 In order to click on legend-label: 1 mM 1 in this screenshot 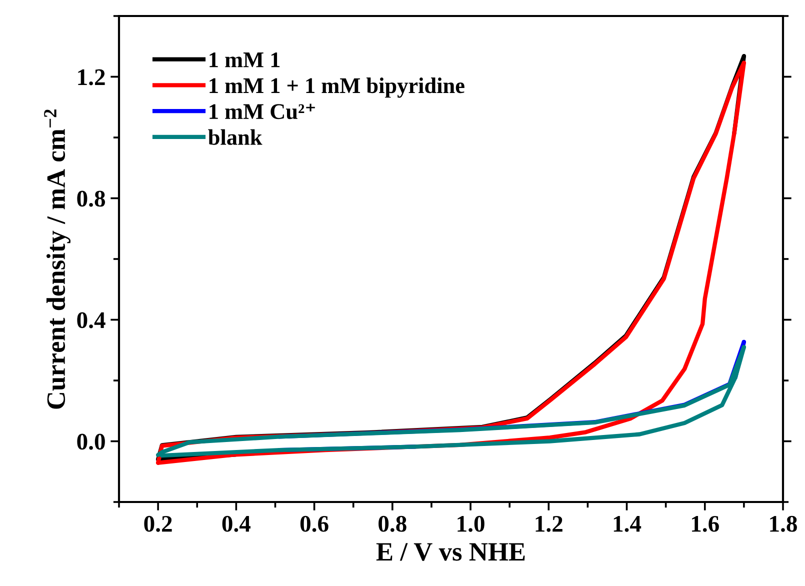, I will do `click(245, 60)`.